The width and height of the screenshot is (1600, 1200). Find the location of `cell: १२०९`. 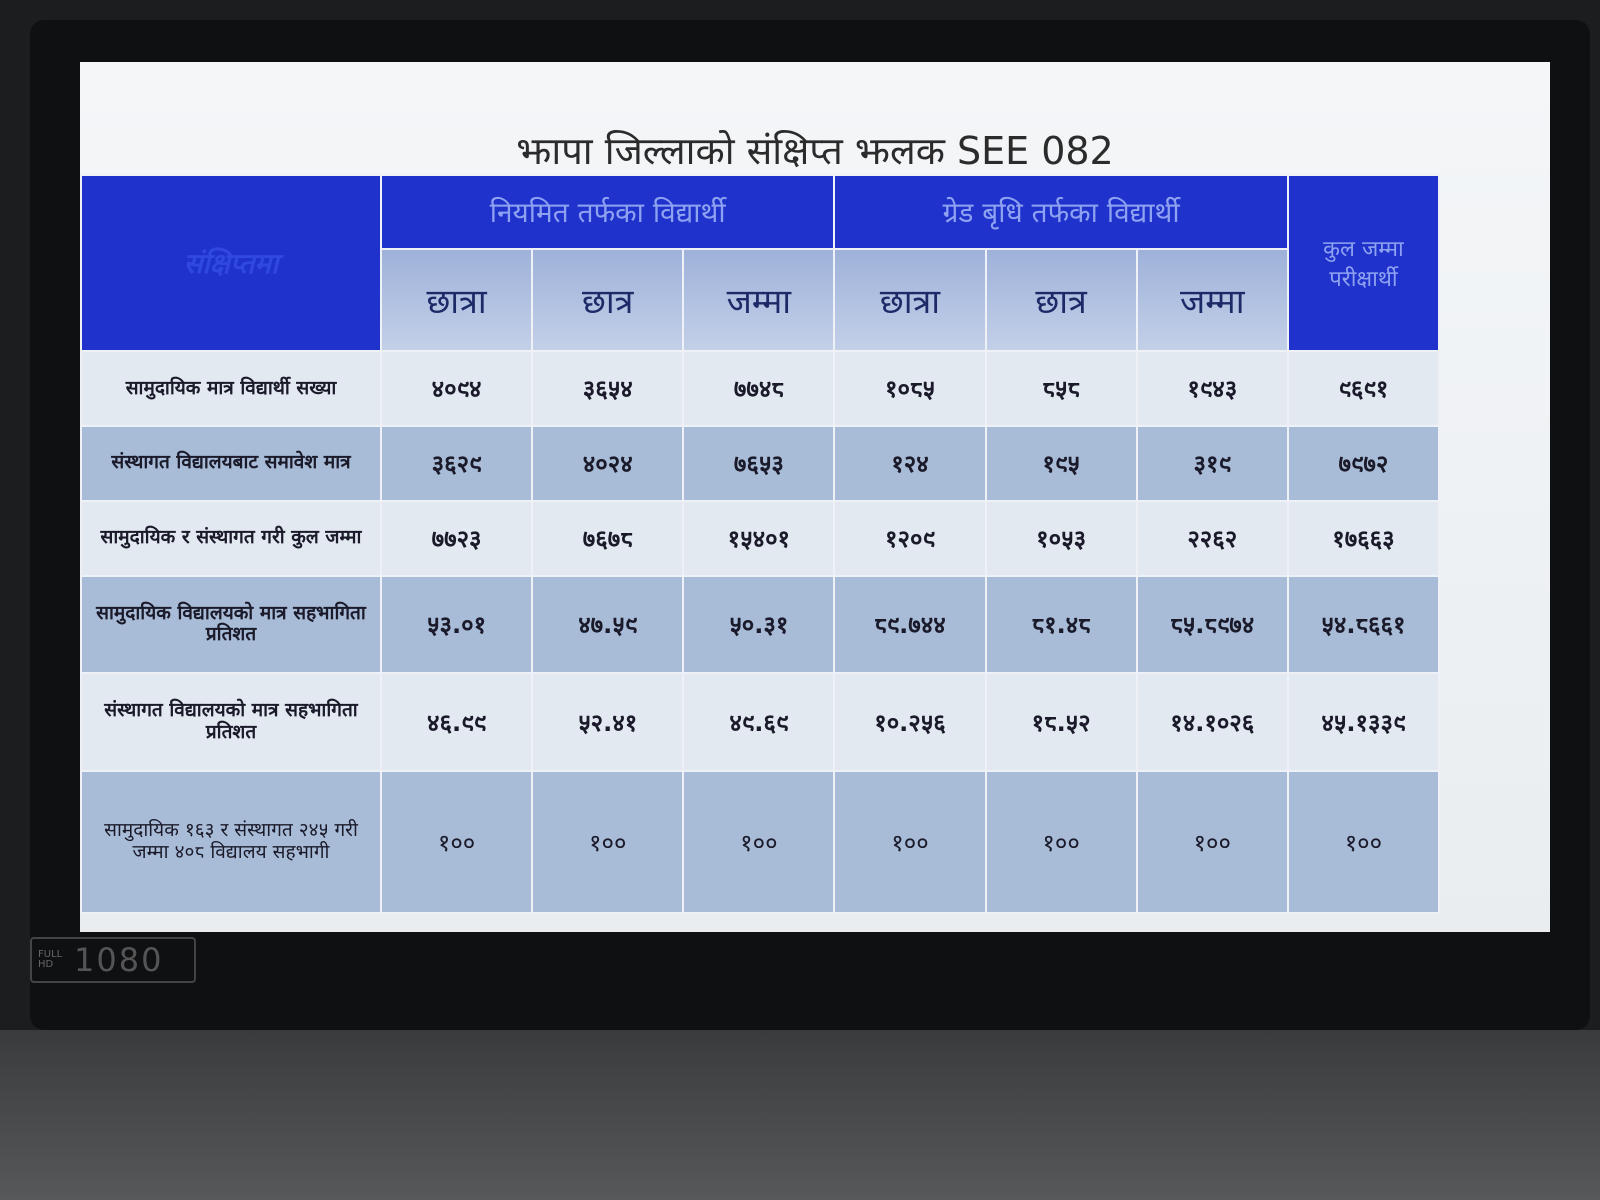

cell: १२०९ is located at coordinates (910, 538).